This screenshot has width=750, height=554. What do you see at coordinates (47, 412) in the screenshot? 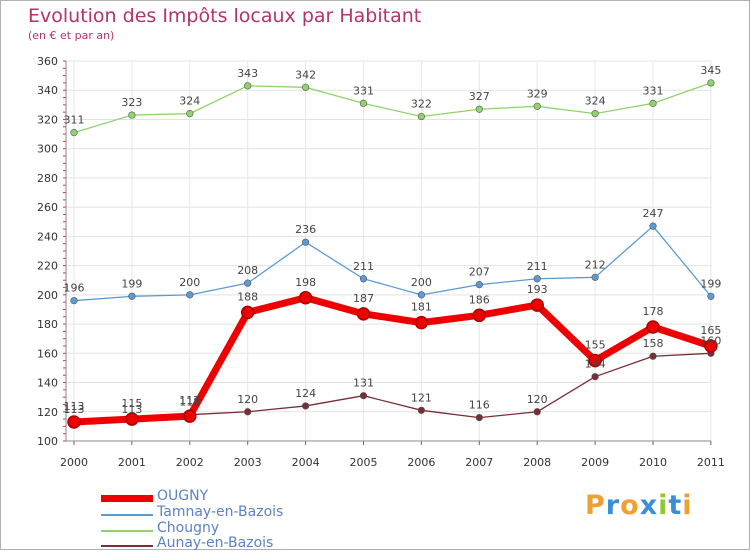
I see `y-tick-label: 120` at bounding box center [47, 412].